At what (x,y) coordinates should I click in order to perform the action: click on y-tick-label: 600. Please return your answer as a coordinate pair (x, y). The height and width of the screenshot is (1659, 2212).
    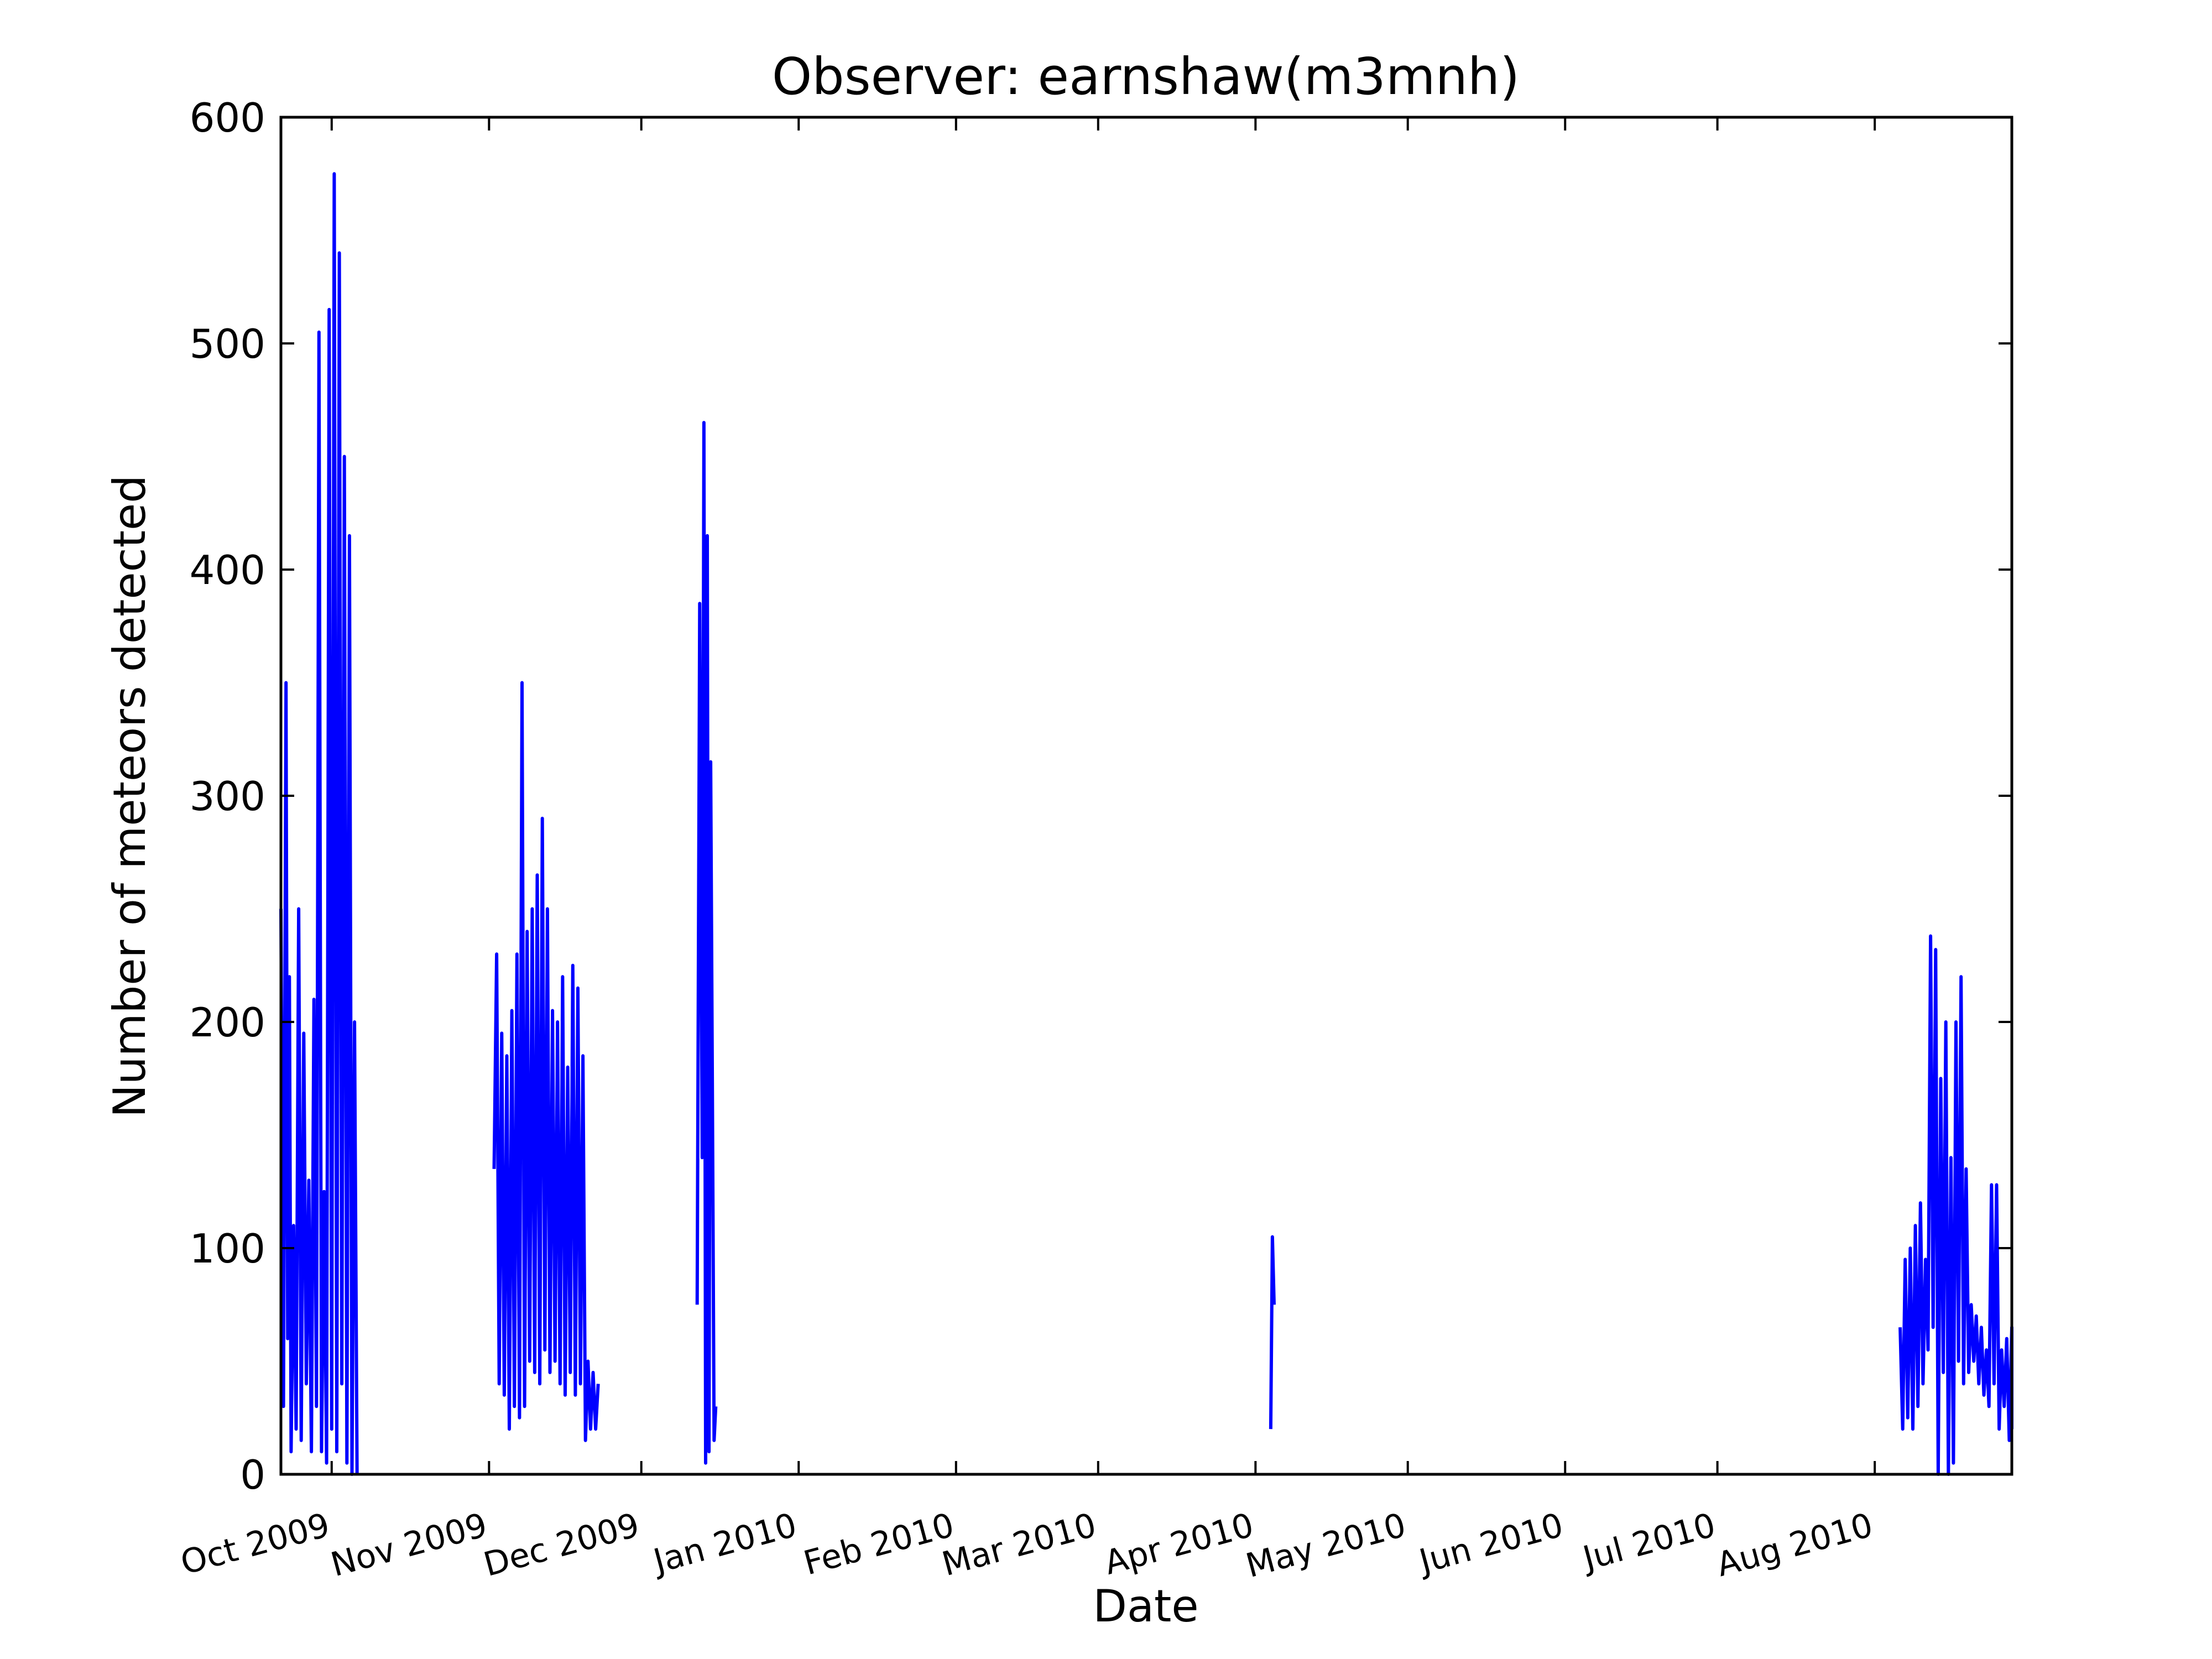
    Looking at the image, I should click on (228, 118).